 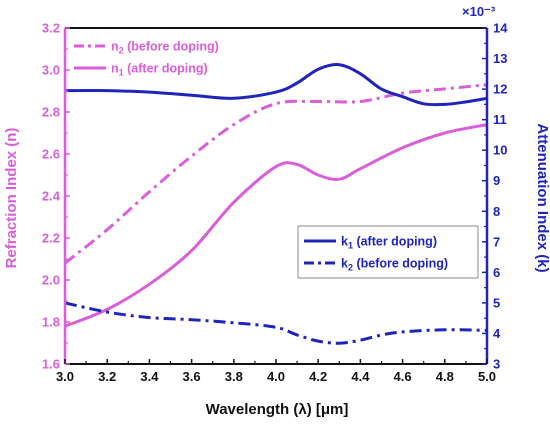 I want to click on y-left-tick-label: 3.0, so click(x=51, y=70).